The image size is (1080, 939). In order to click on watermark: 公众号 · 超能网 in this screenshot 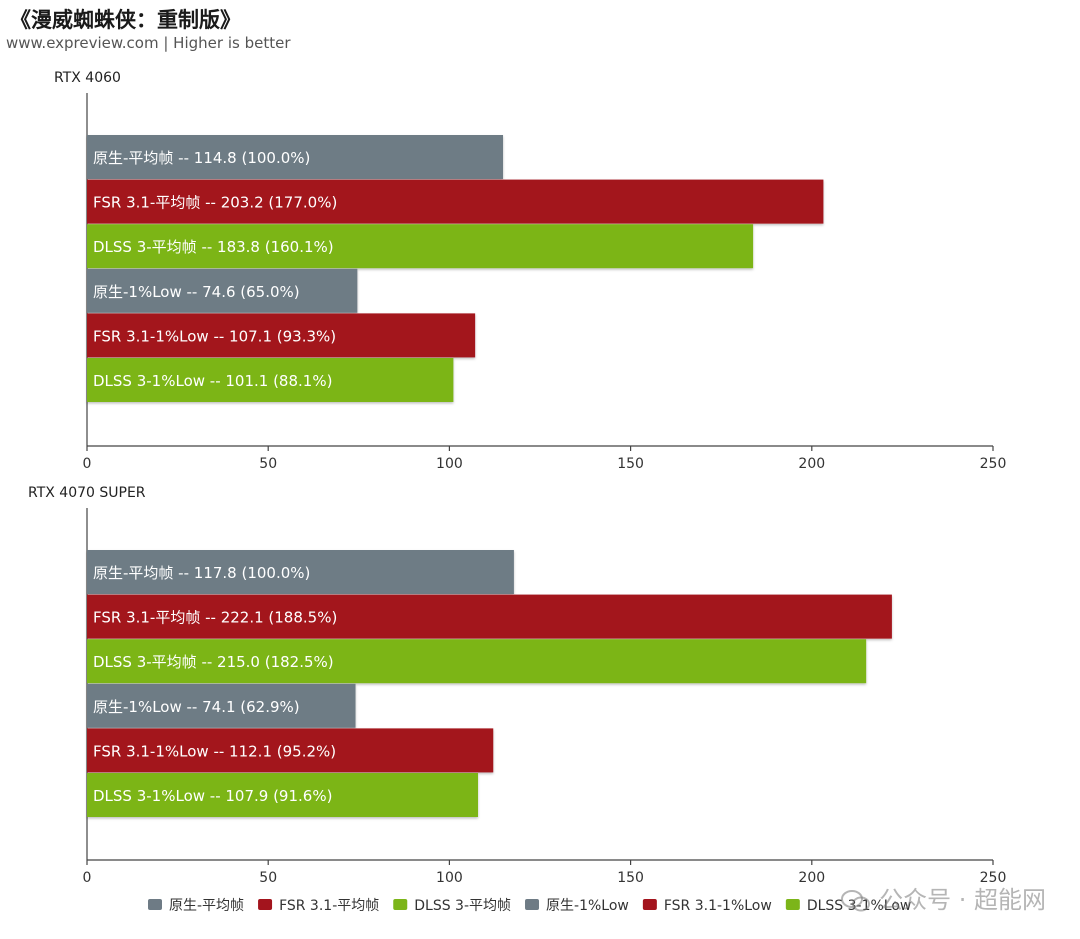, I will do `click(943, 897)`.